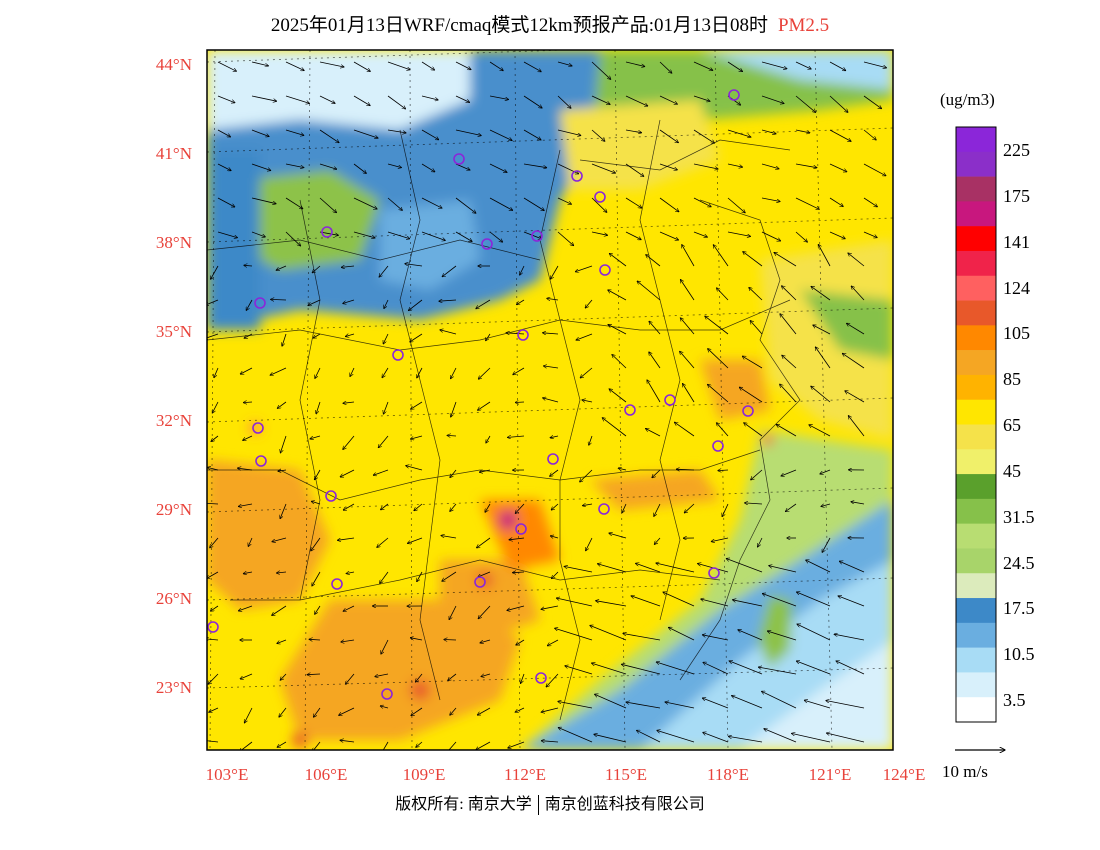 The height and width of the screenshot is (850, 1100). I want to click on lat-label-38: 38°N, so click(173, 242).